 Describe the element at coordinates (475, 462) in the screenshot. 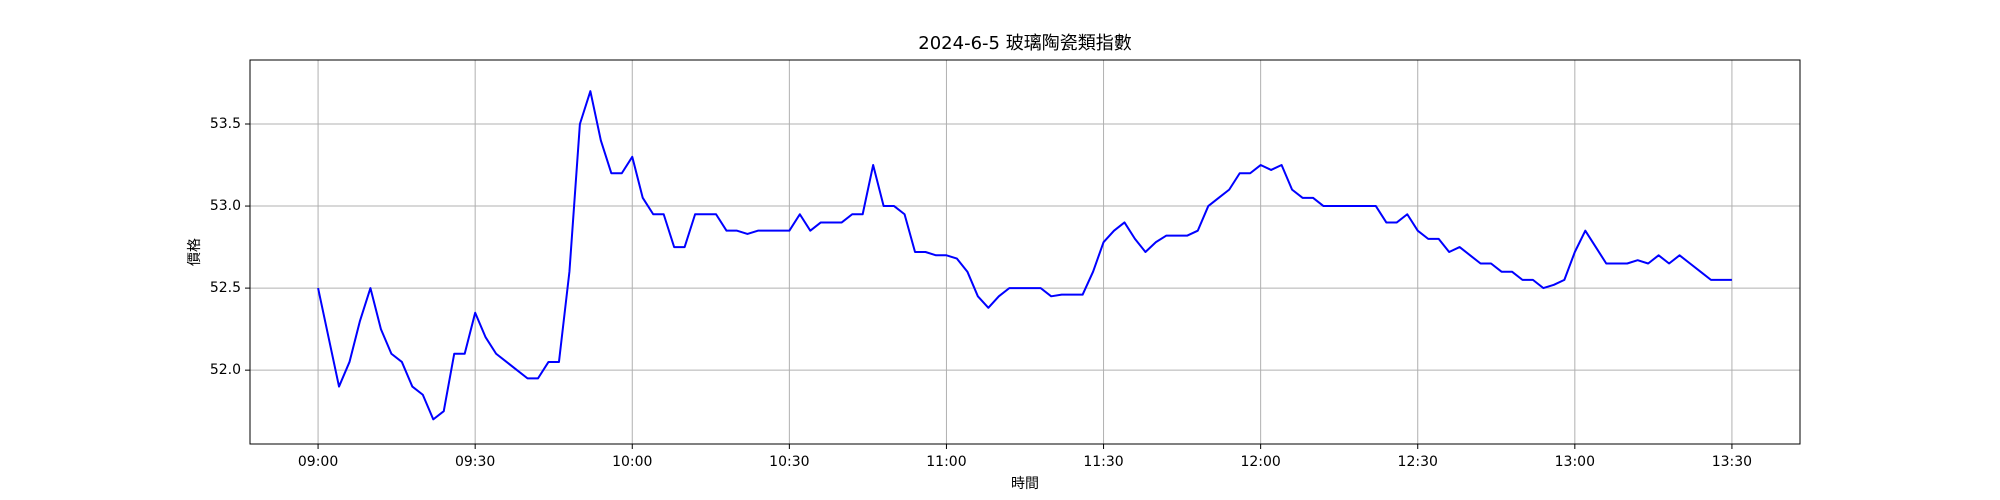

I see `x-tick-label: 09:30` at that location.